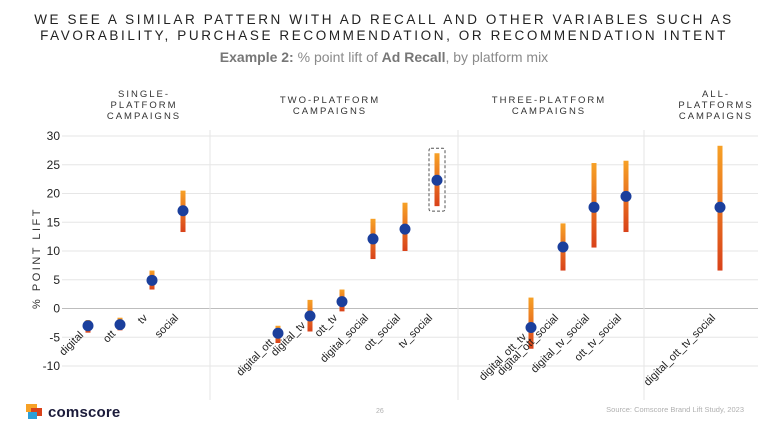 The image size is (768, 432). What do you see at coordinates (120, 325) in the screenshot?
I see `point-ott` at bounding box center [120, 325].